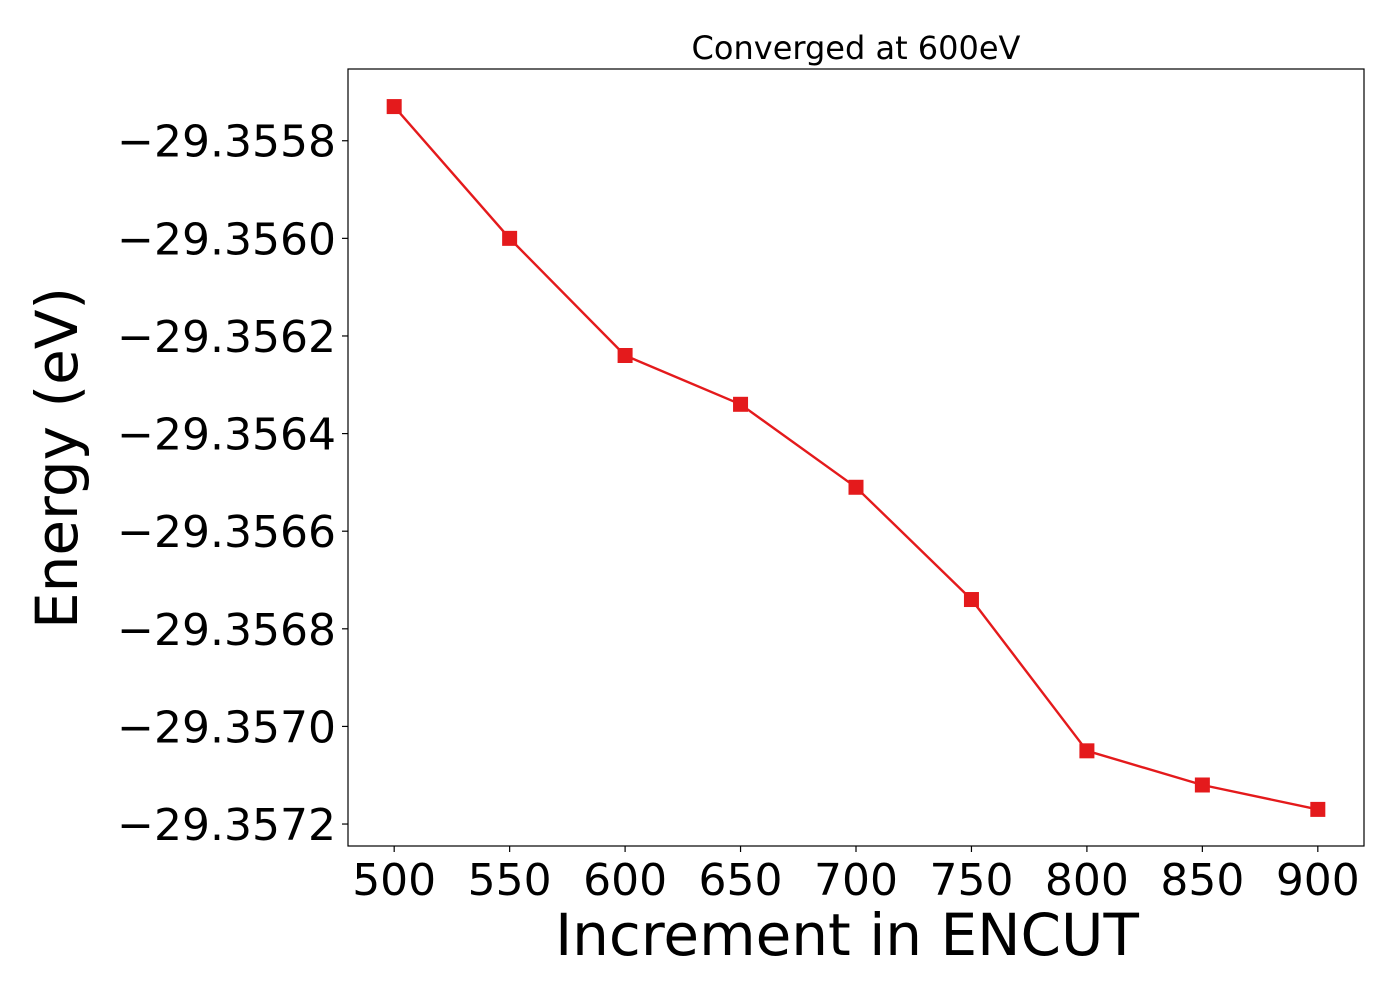 The image size is (1400, 1000). Describe the element at coordinates (226, 337) in the screenshot. I see `y-tick-label: −29.3562` at that location.